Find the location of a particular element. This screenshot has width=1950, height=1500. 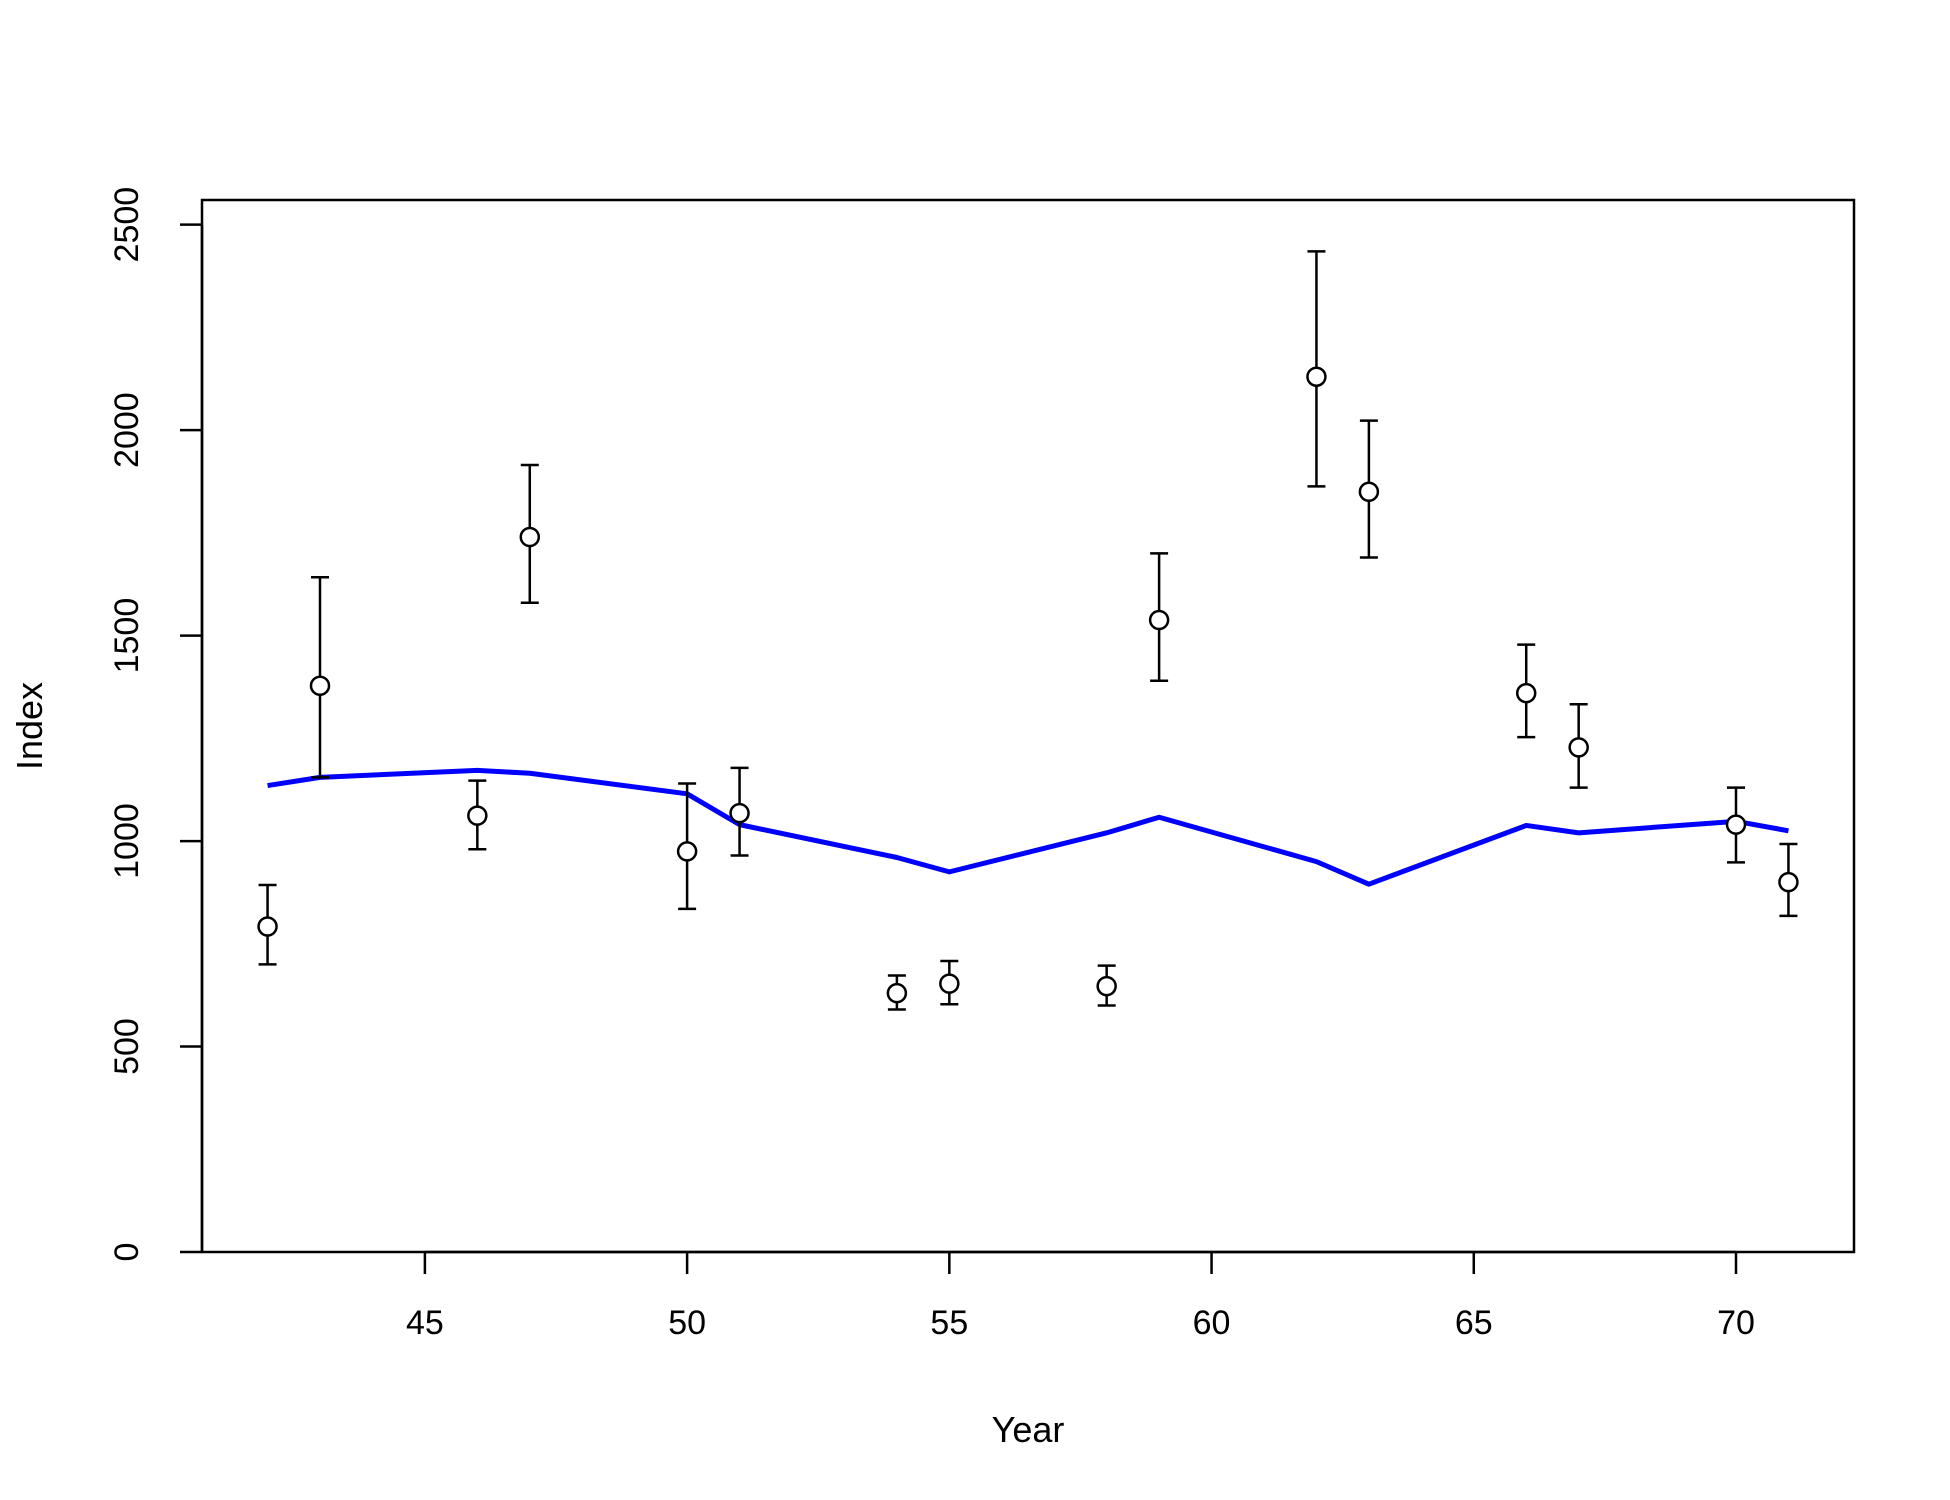

fitted-line-layer is located at coordinates (1028, 827).